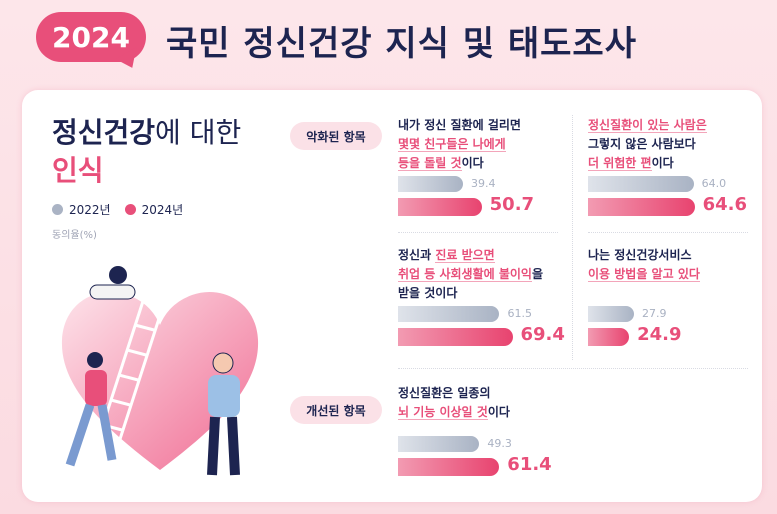 The image size is (777, 514). I want to click on heart-shape, so click(160, 381).